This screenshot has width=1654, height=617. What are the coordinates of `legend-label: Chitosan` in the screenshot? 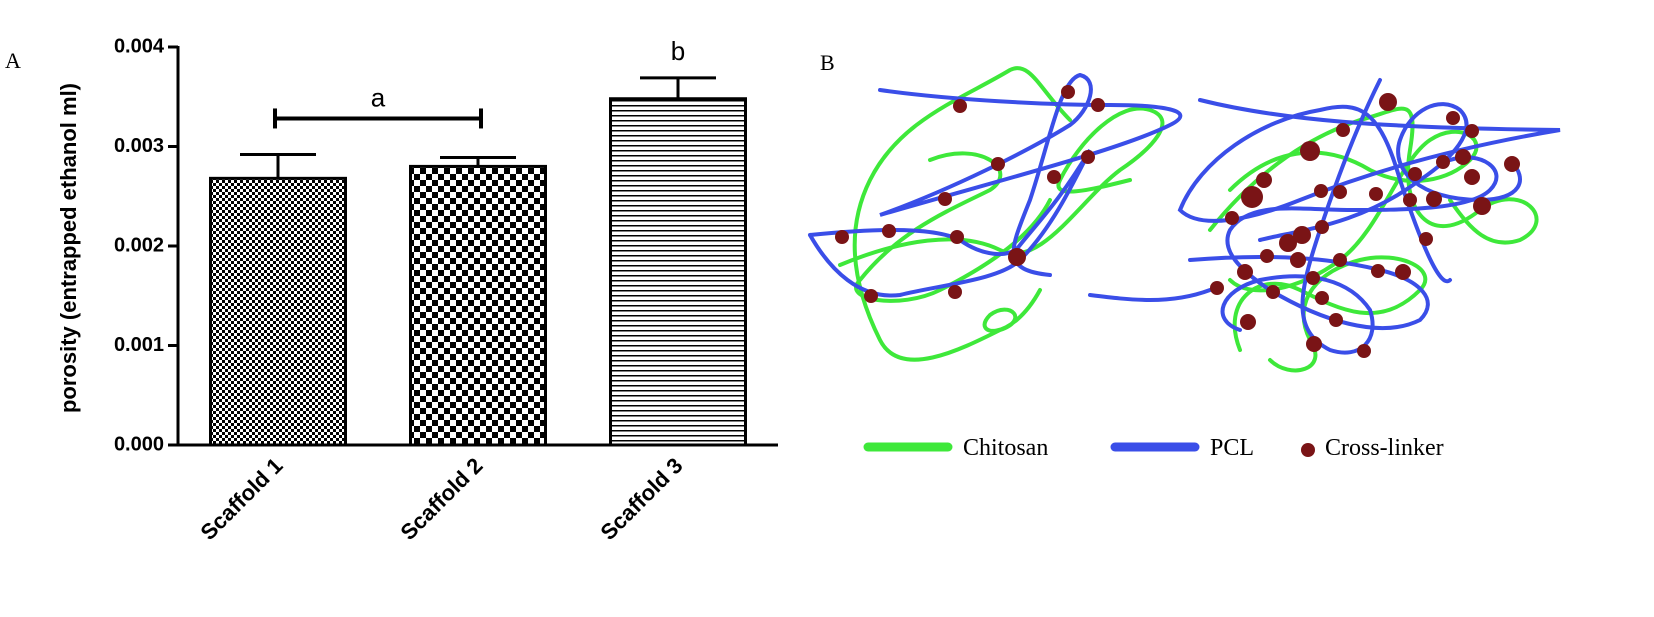 It's located at (1005, 448).